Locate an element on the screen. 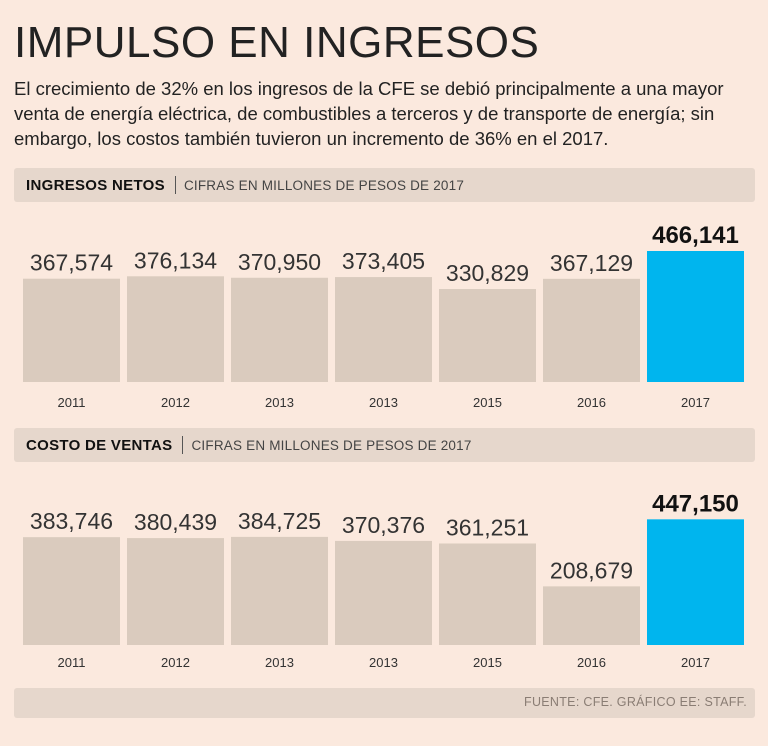  chart-1-subtitle: CIFRAS EN MILLONES DE PESOS DE 2017 is located at coordinates (324, 185).